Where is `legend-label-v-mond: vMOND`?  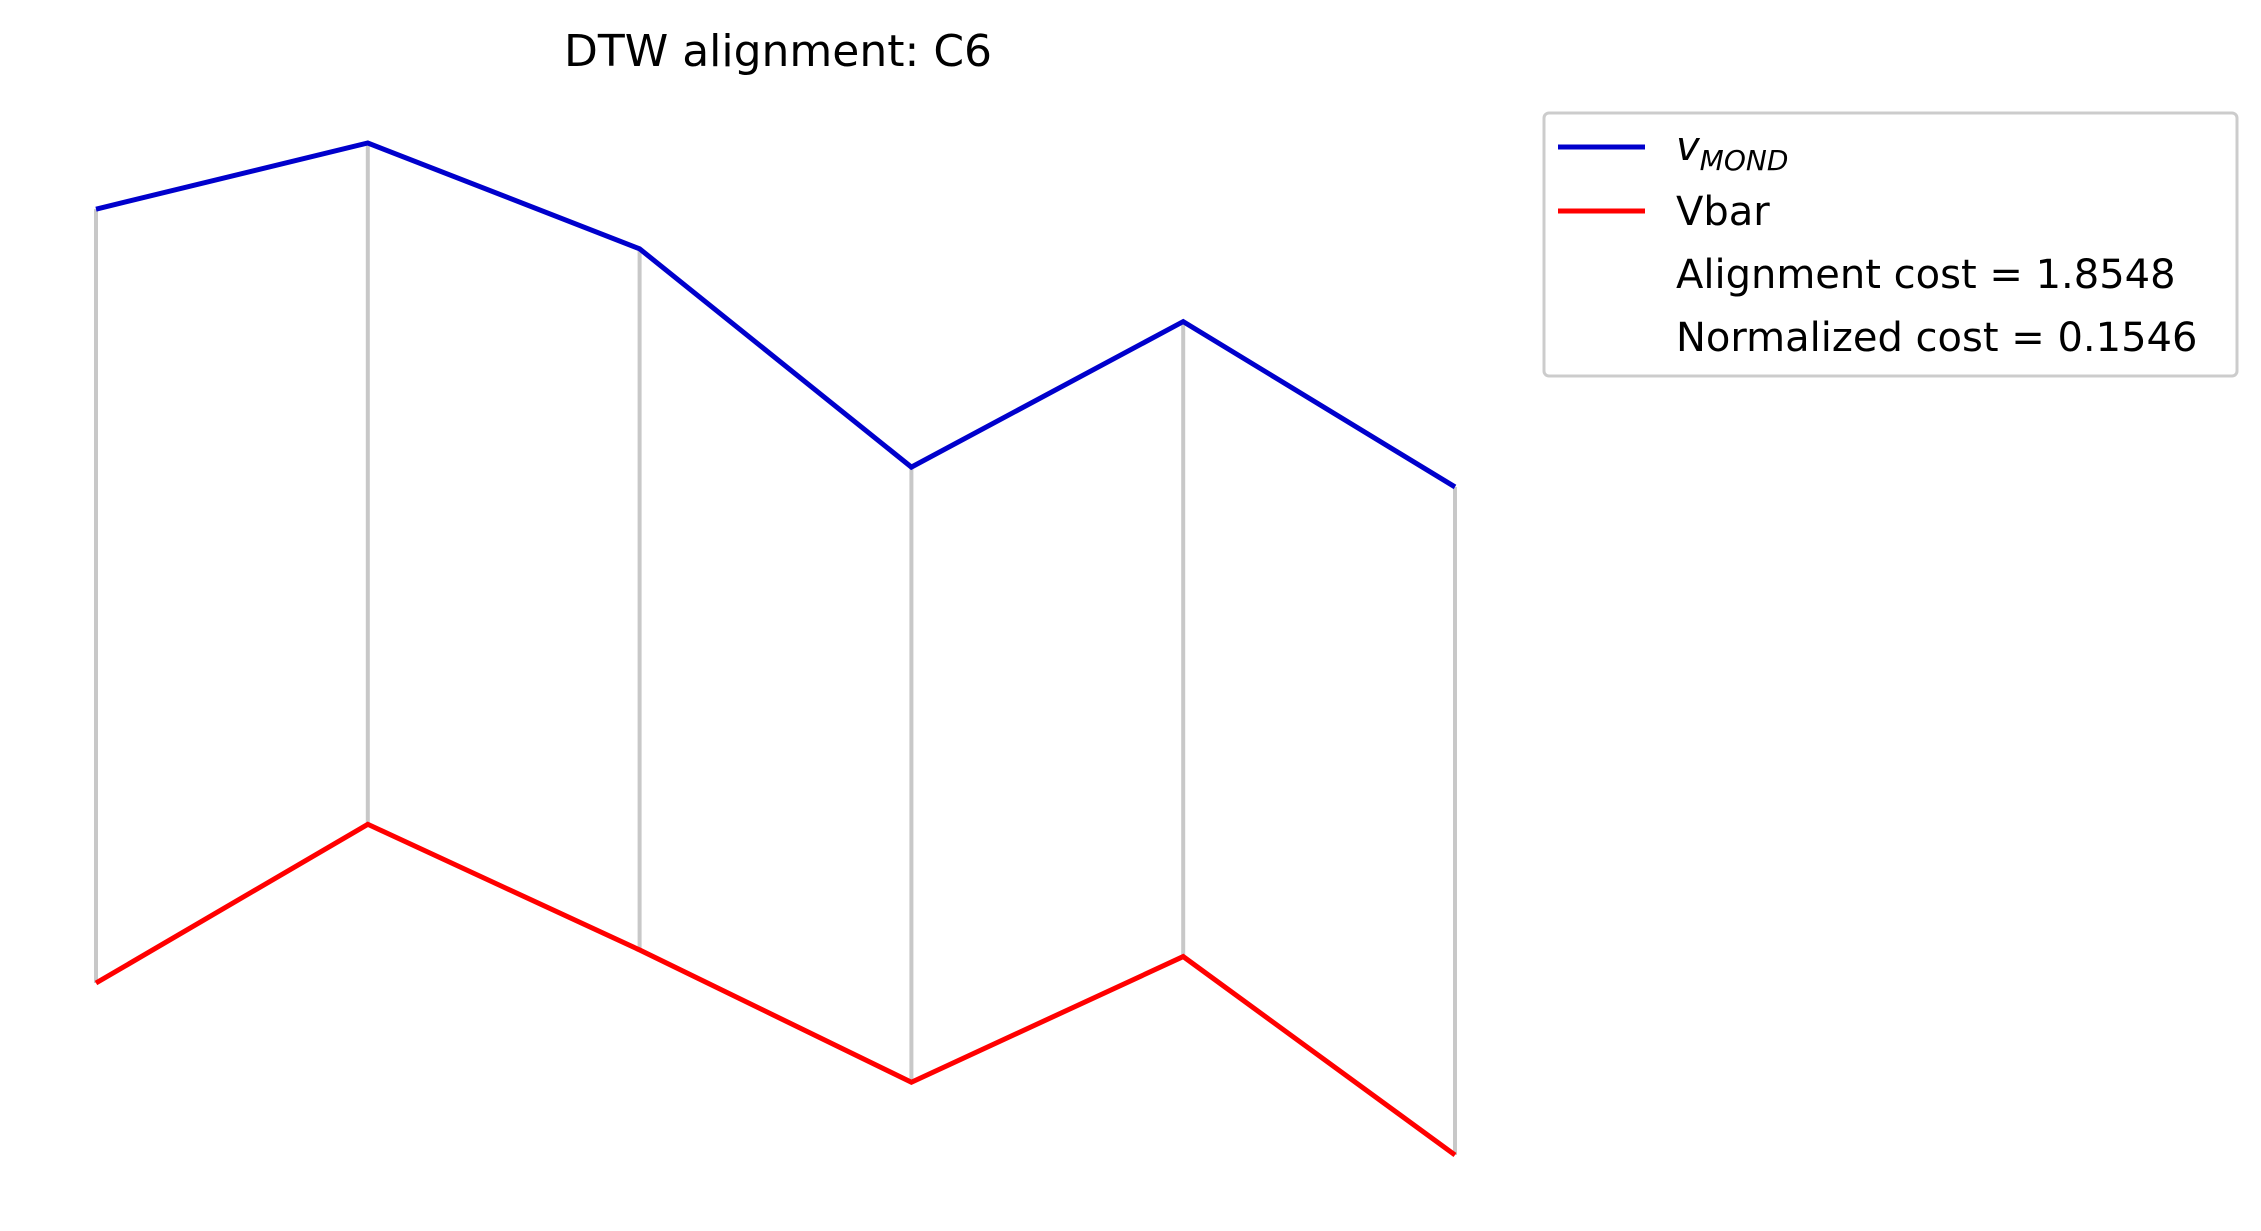 legend-label-v-mond: vMOND is located at coordinates (1732, 150).